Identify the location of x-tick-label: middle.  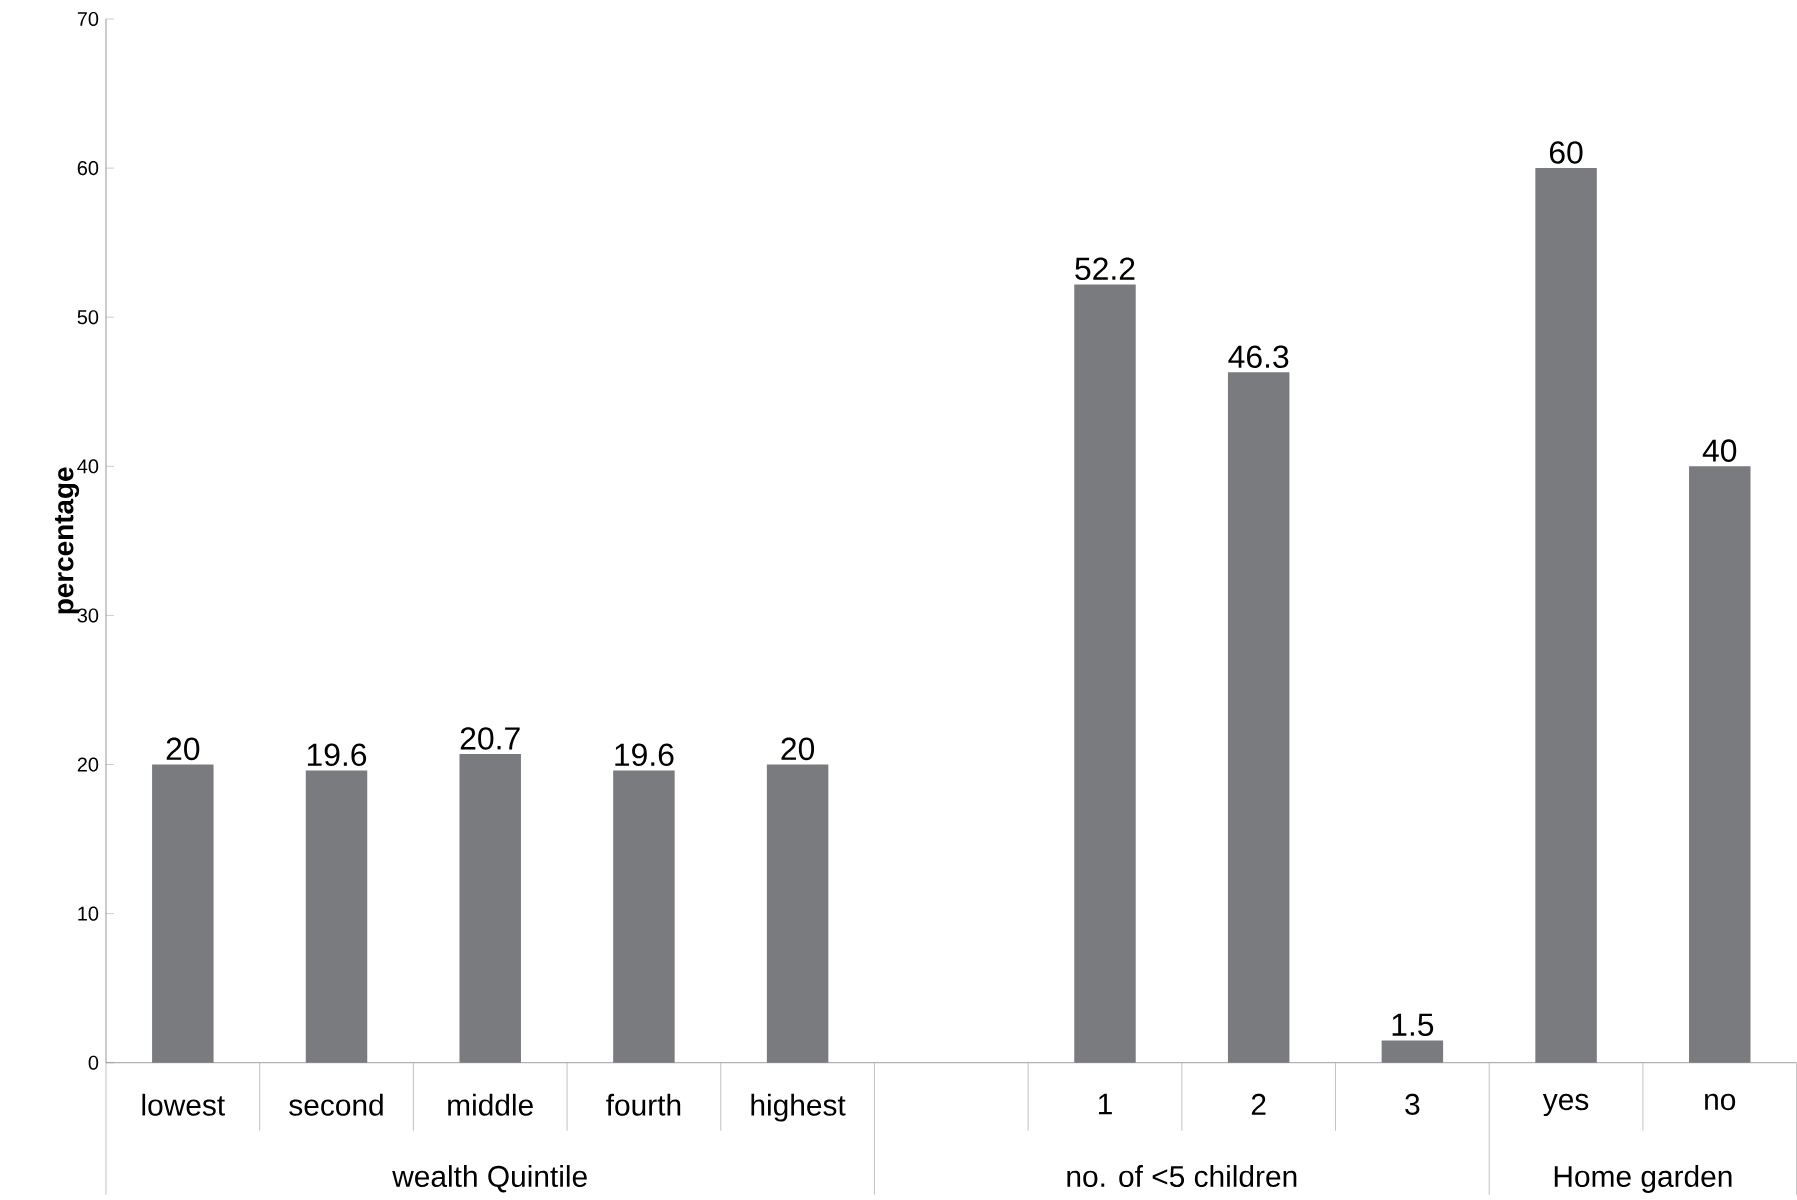
(490, 1105).